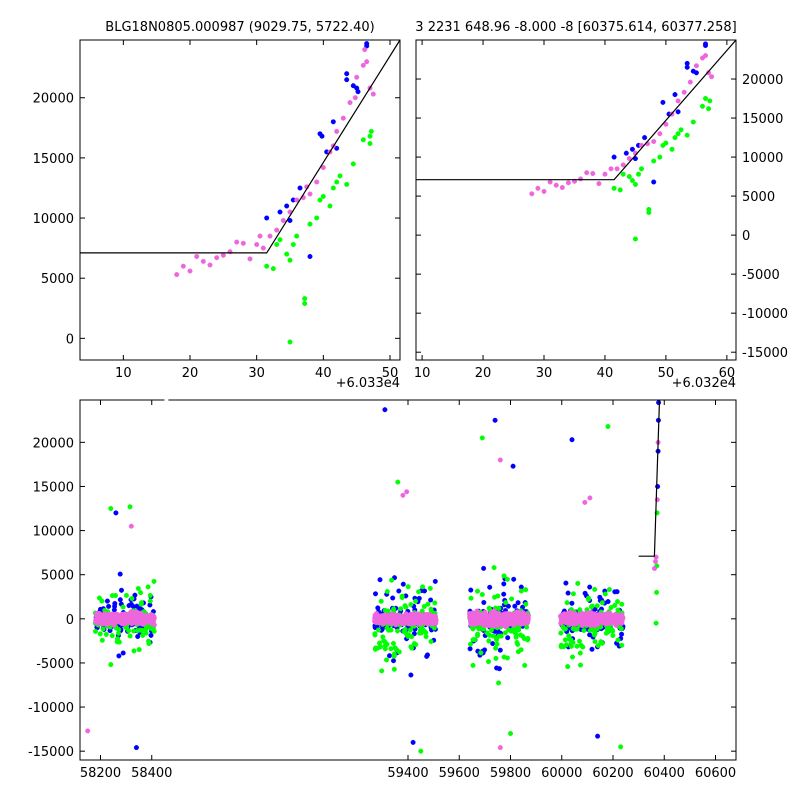 Image resolution: width=800 pixels, height=804 pixels. I want to click on panel-2-x-tick-label: 40, so click(605, 373).